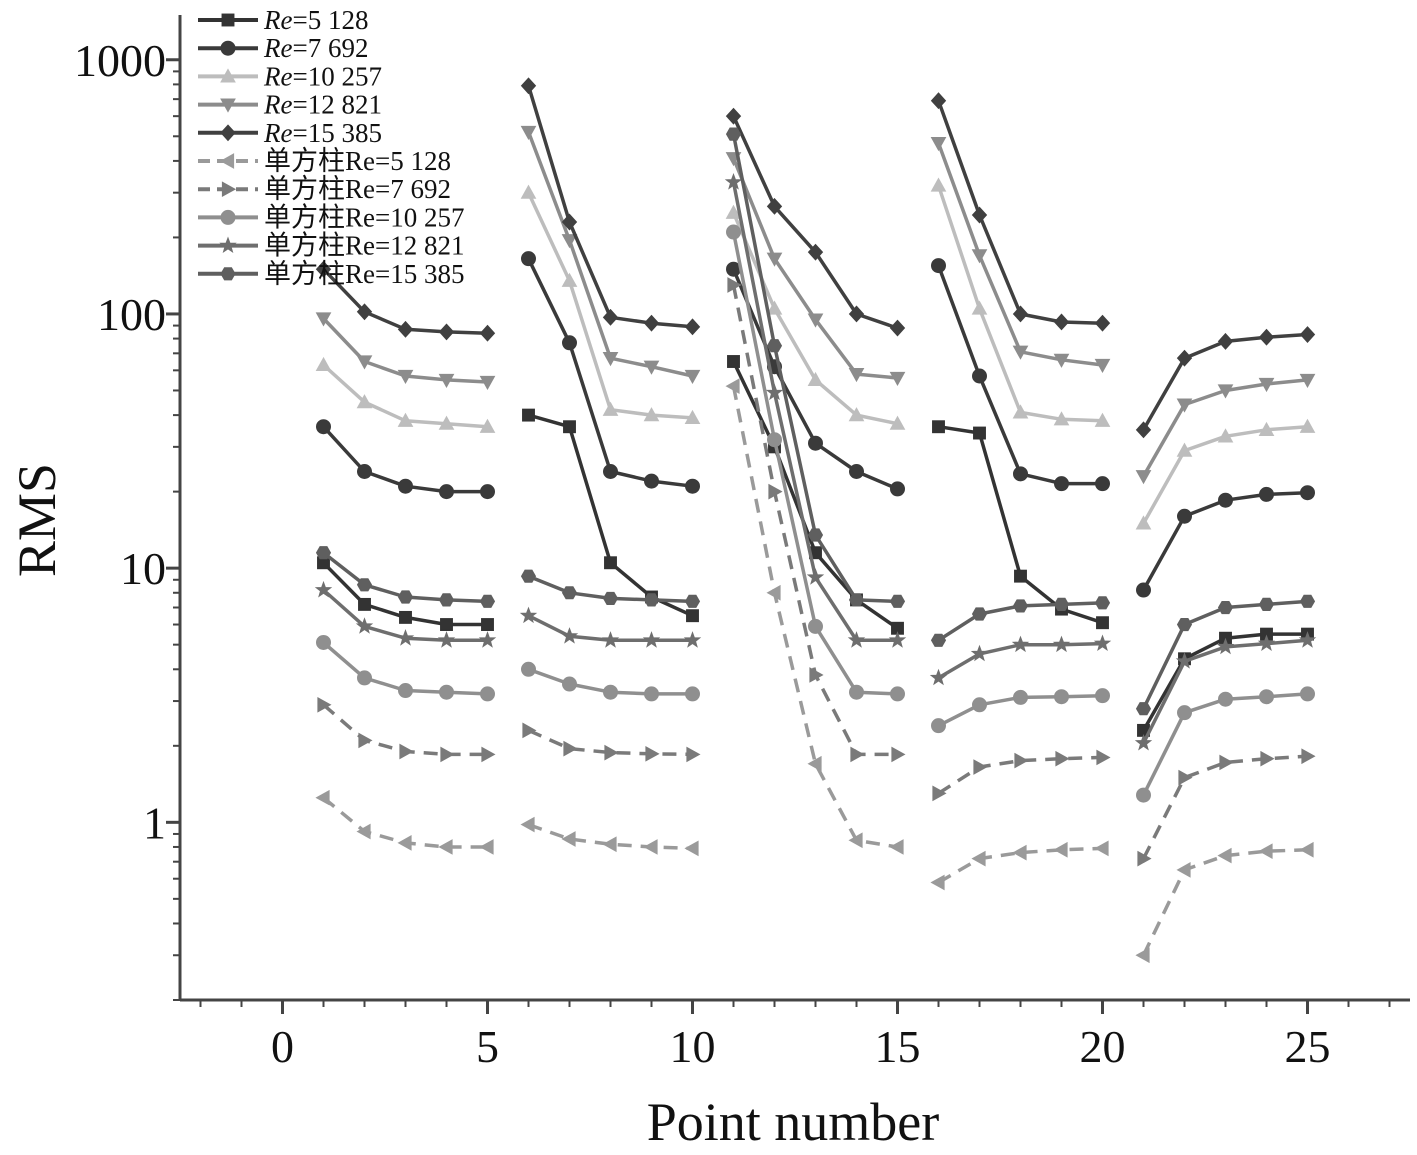 This screenshot has height=1155, width=1417. What do you see at coordinates (120, 60) in the screenshot?
I see `y-tick-label: 1000` at bounding box center [120, 60].